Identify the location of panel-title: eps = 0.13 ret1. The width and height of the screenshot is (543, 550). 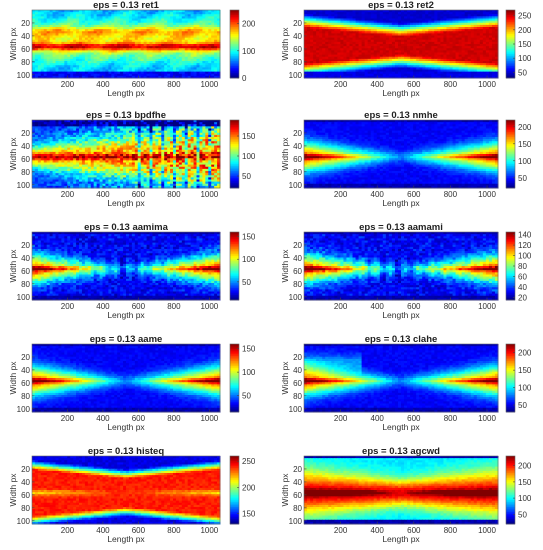
(126, 5).